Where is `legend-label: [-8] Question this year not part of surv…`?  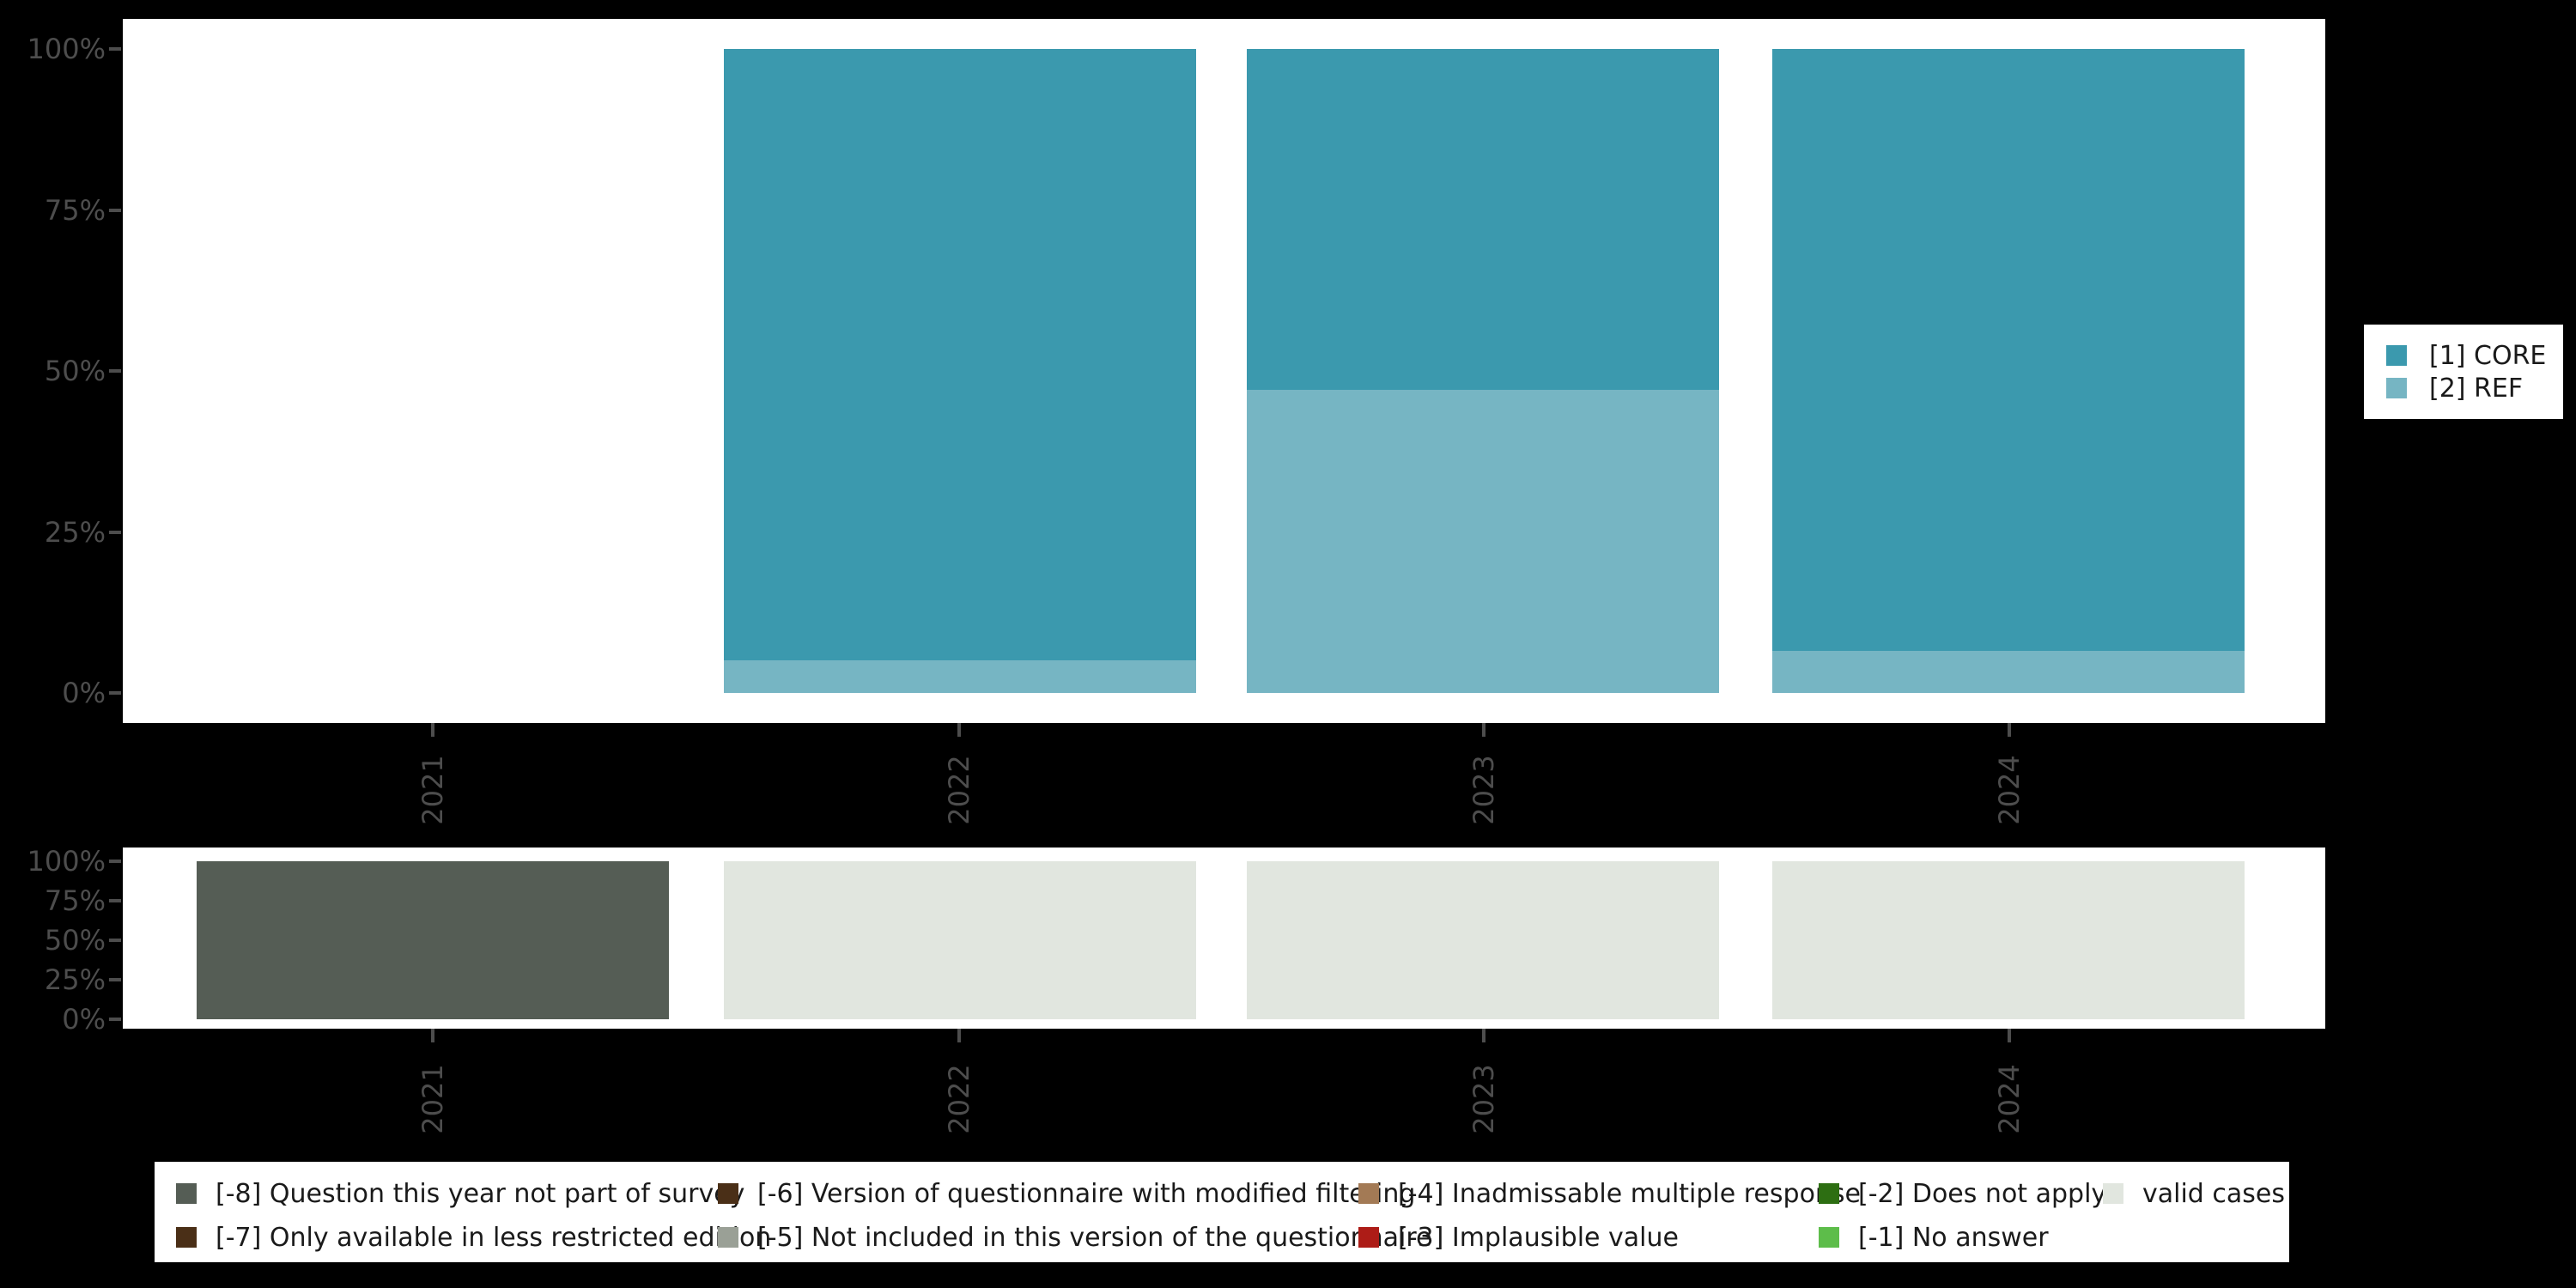 legend-label: [-8] Question this year not part of surv… is located at coordinates (481, 1193).